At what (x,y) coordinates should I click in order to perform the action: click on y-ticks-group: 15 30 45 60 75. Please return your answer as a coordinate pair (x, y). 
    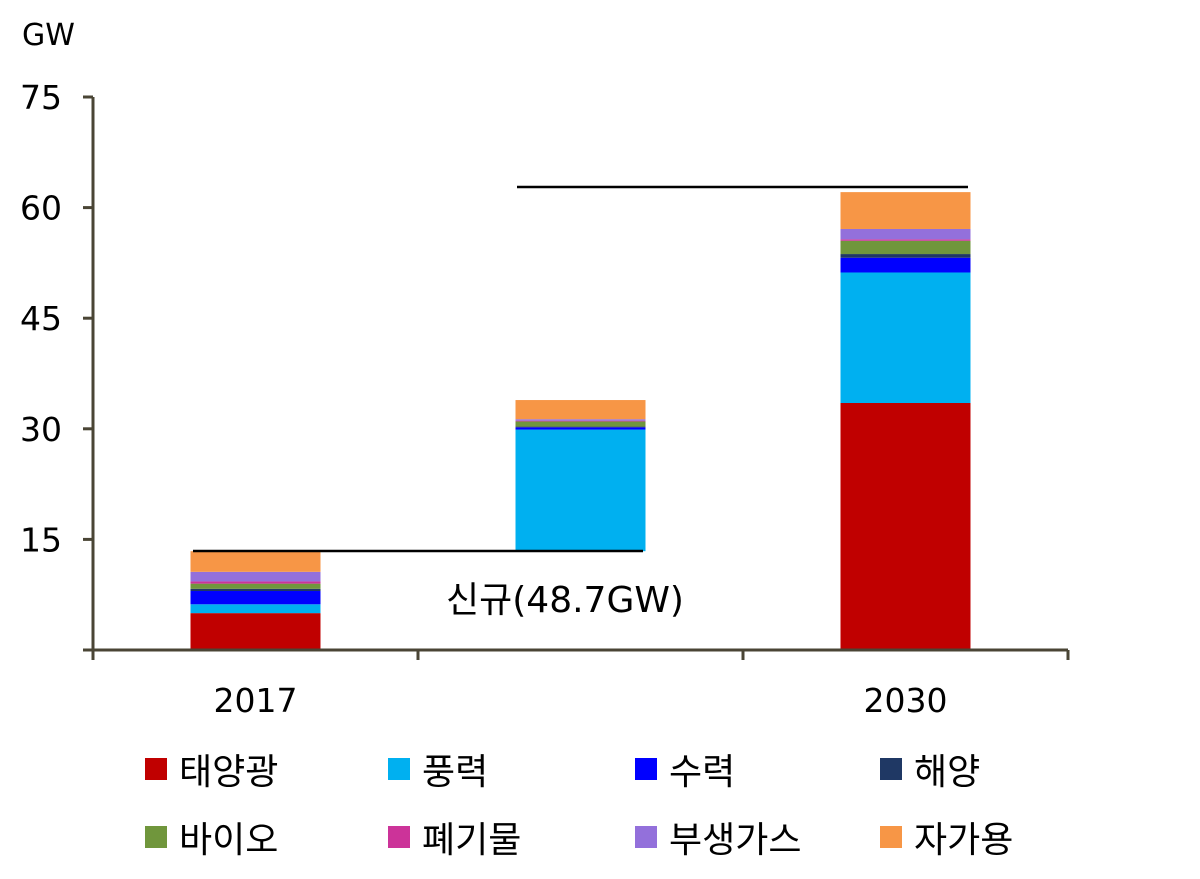
    Looking at the image, I should click on (56, 365).